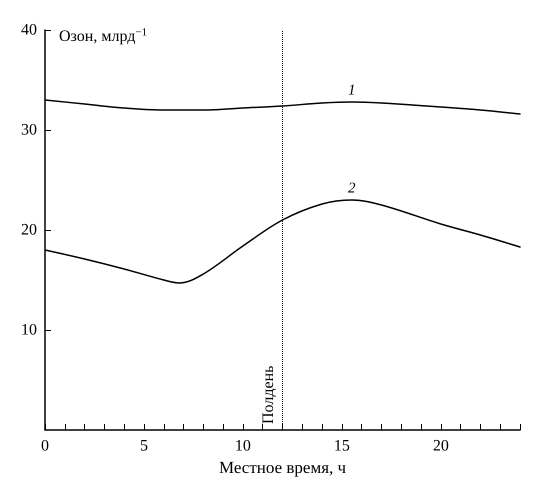 Image resolution: width=550 pixels, height=489 pixels. What do you see at coordinates (144, 446) in the screenshot?
I see `x-tick-label: 5` at bounding box center [144, 446].